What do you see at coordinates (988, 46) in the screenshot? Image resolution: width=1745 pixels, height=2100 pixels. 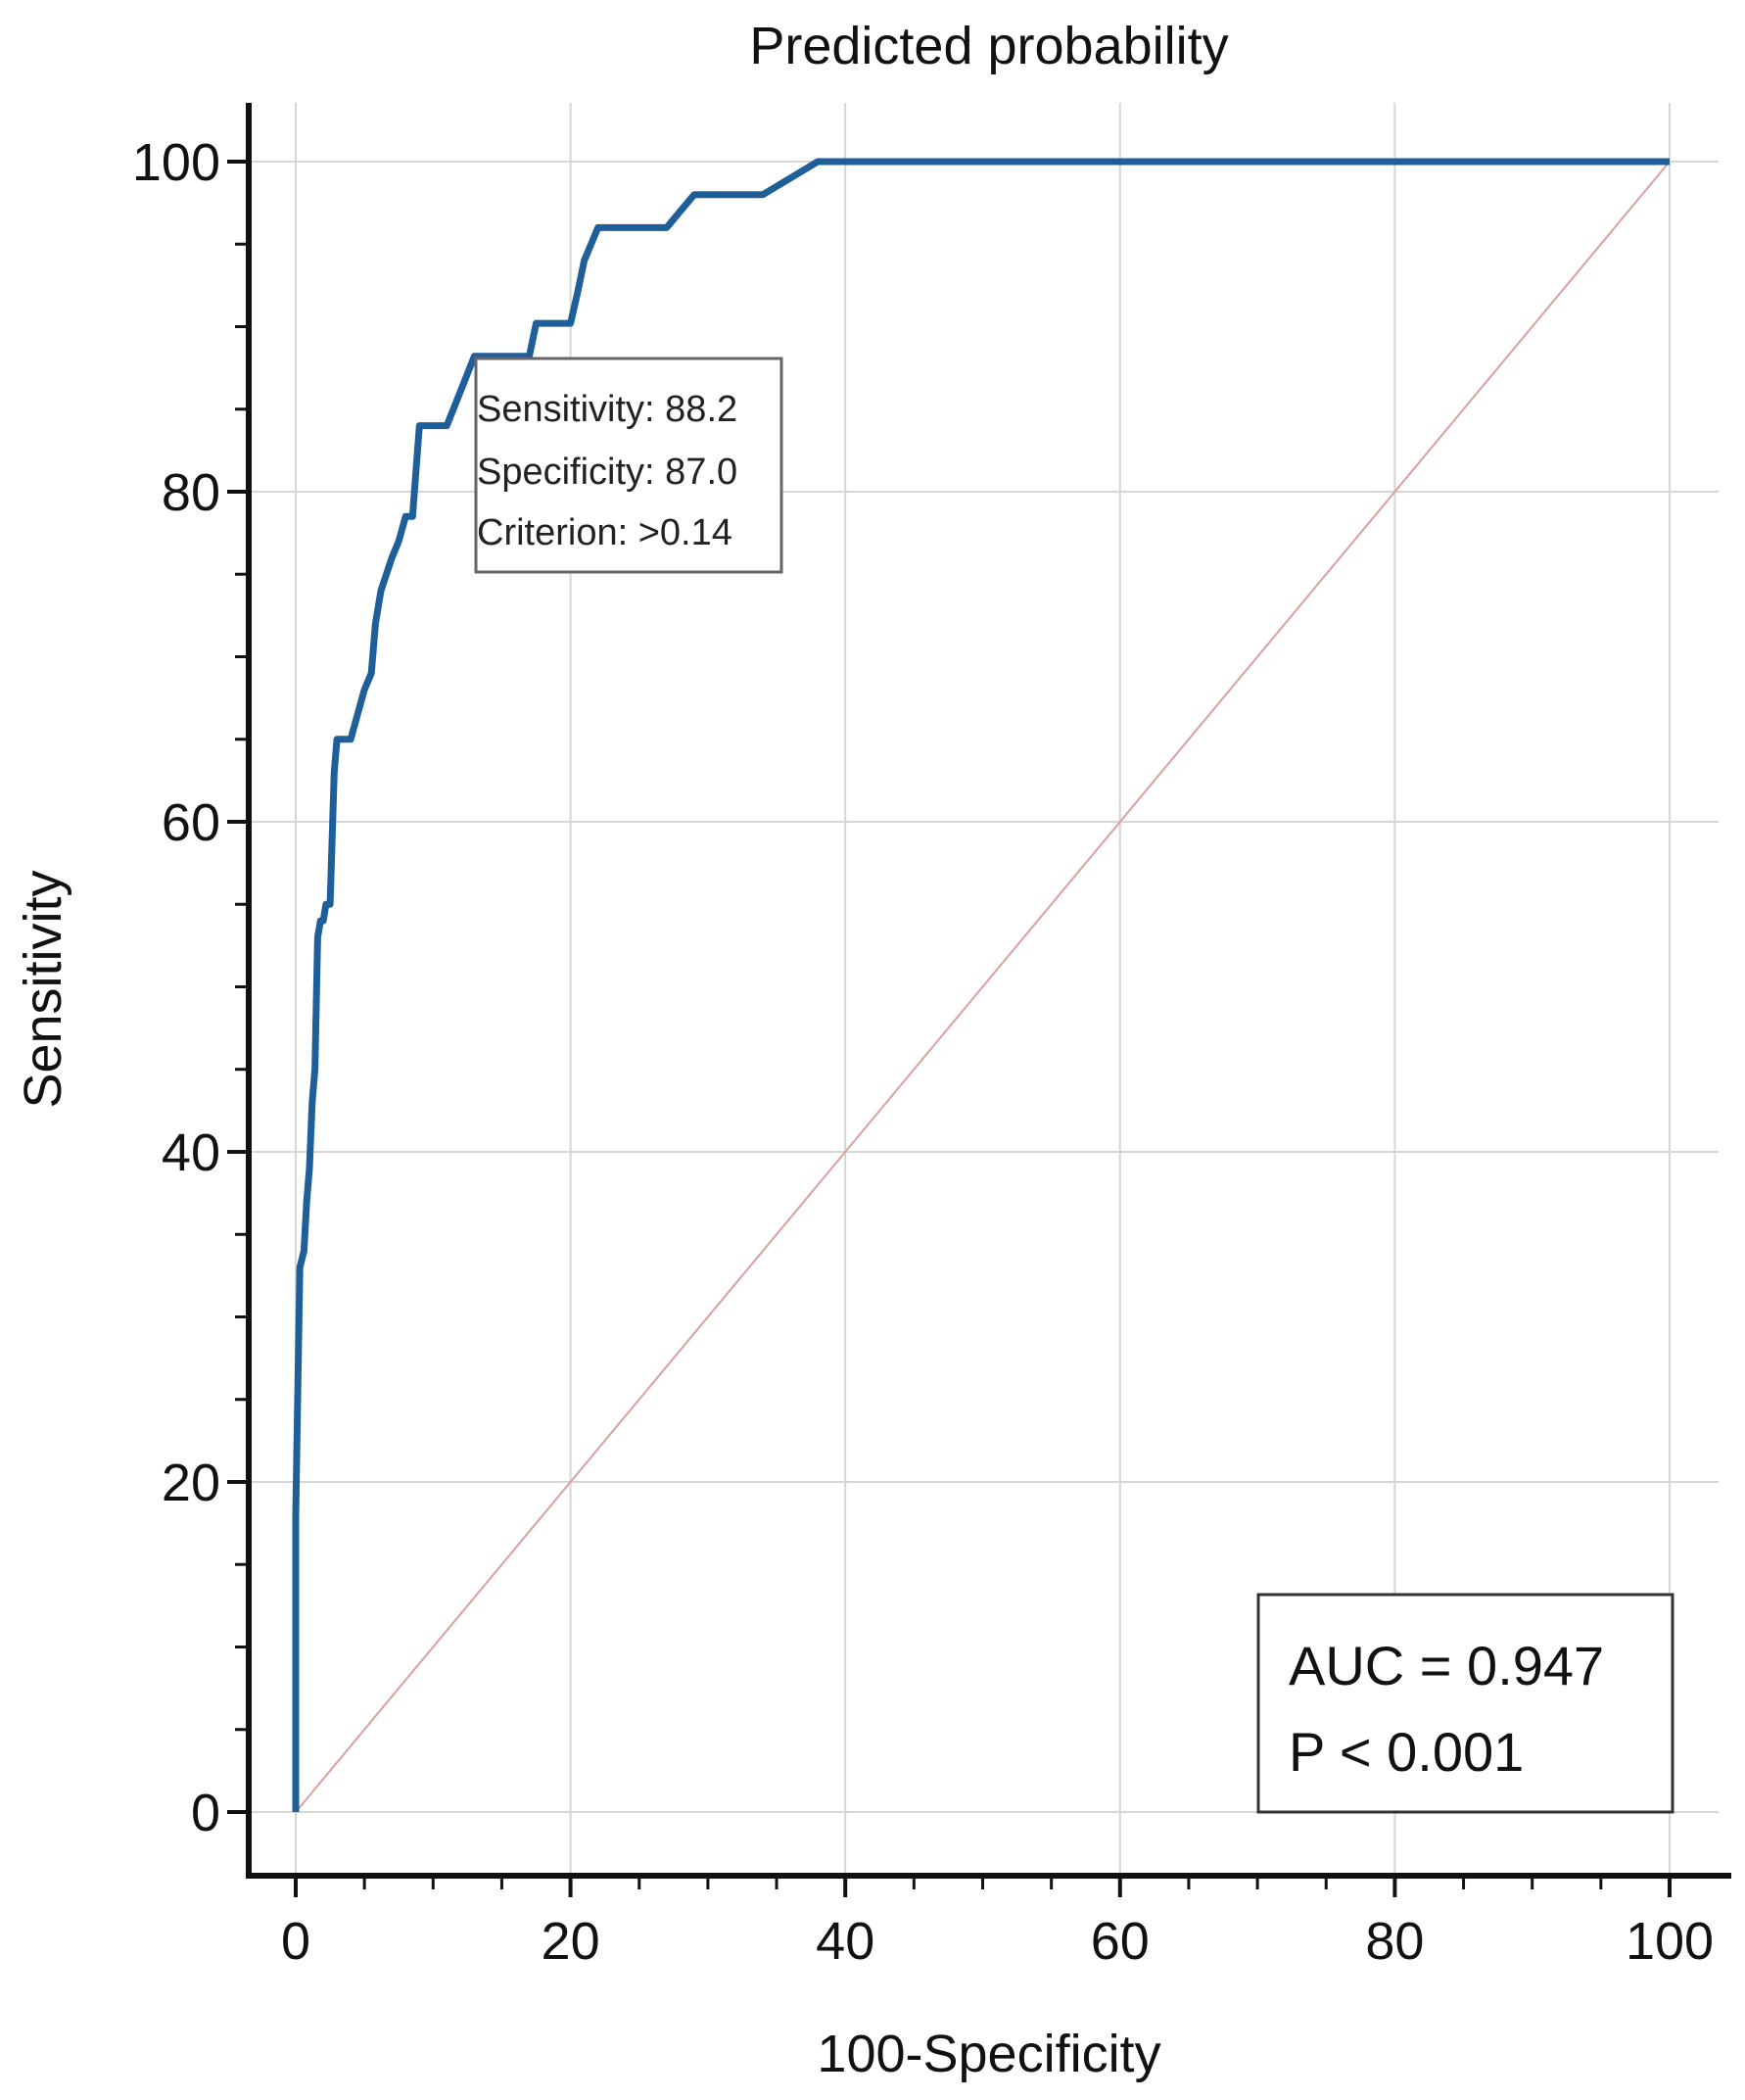 I see `chart-title: Predicted probability` at bounding box center [988, 46].